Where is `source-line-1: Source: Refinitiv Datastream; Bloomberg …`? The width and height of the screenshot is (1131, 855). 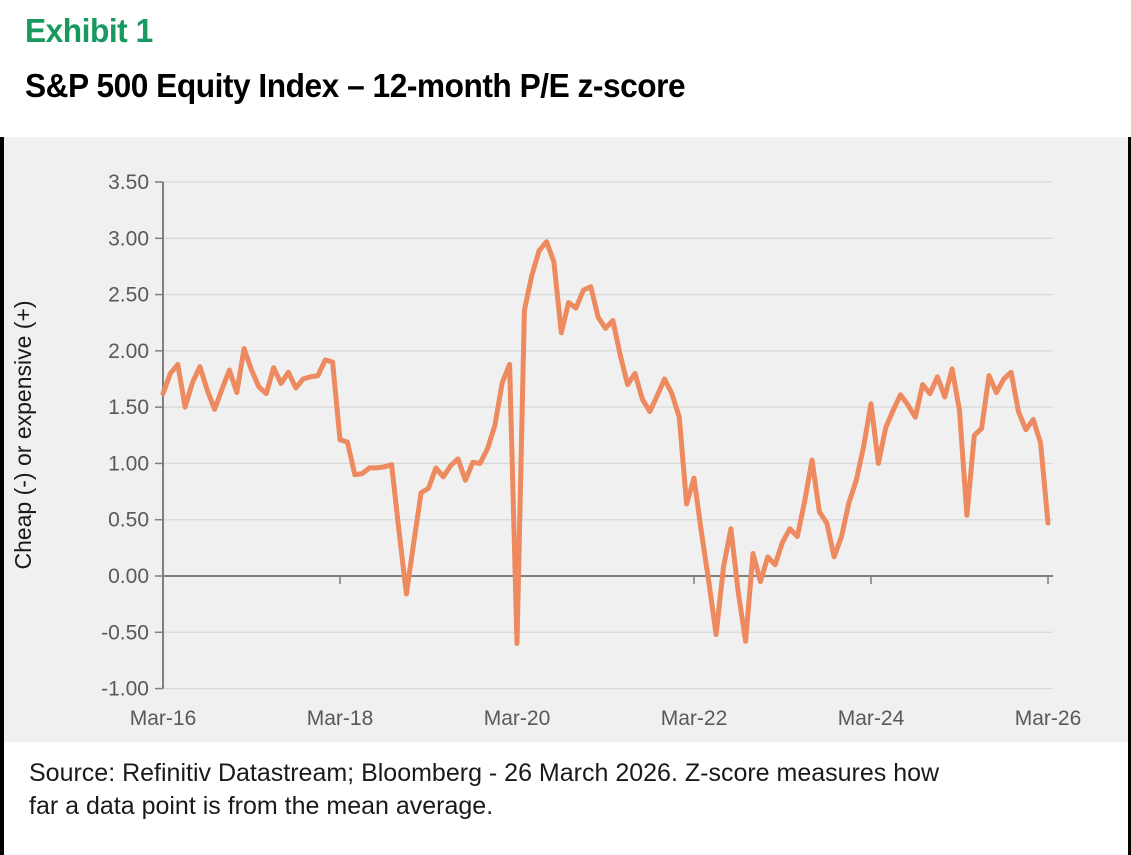
source-line-1: Source: Refinitiv Datastream; Bloomberg … is located at coordinates (484, 773).